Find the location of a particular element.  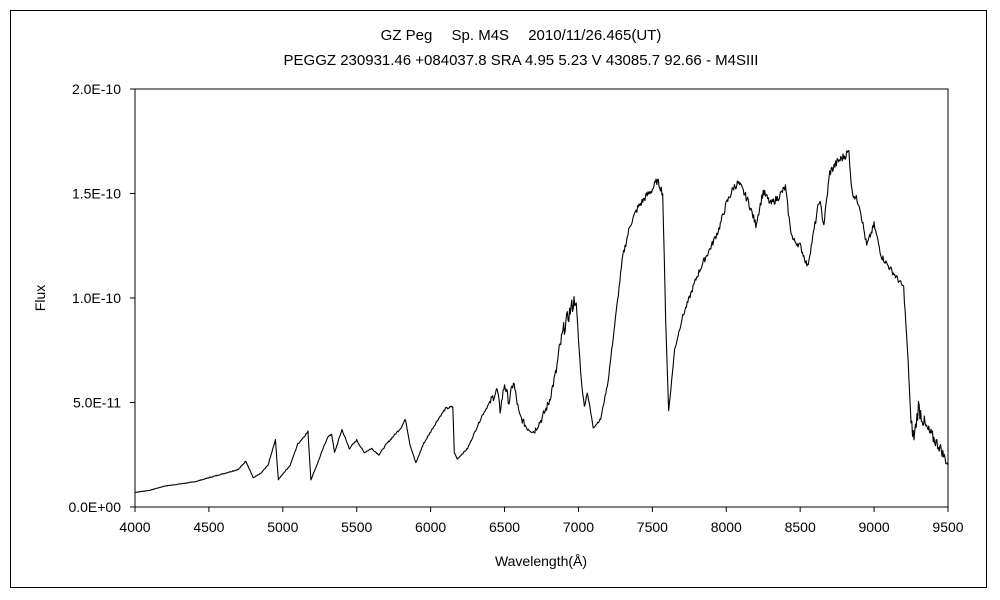

y-axis-ticks: 0.0E+00 5.0E-11 1.0E-10 1.5E-10 2.0E-10 is located at coordinates (101, 298).